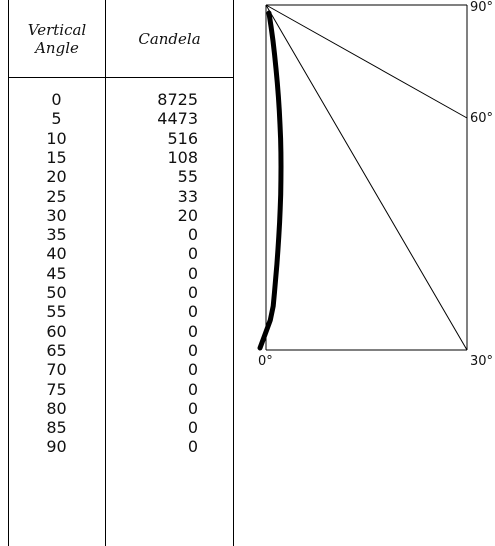  Describe the element at coordinates (177, 119) in the screenshot. I see `candela-cell: 4473` at that location.